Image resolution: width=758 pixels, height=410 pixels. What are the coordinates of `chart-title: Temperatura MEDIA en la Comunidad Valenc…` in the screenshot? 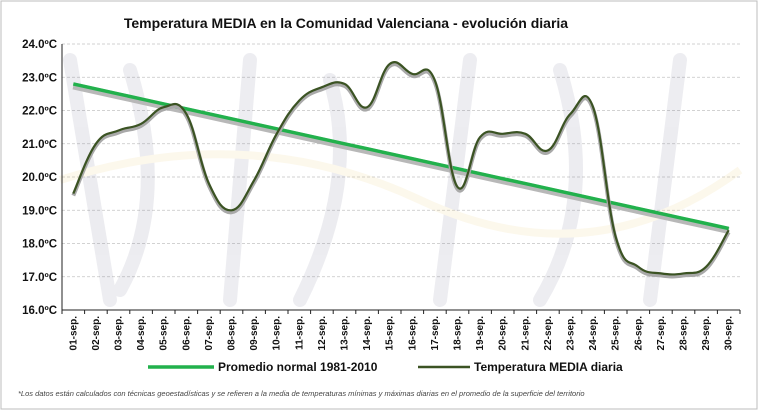 It's located at (346, 23).